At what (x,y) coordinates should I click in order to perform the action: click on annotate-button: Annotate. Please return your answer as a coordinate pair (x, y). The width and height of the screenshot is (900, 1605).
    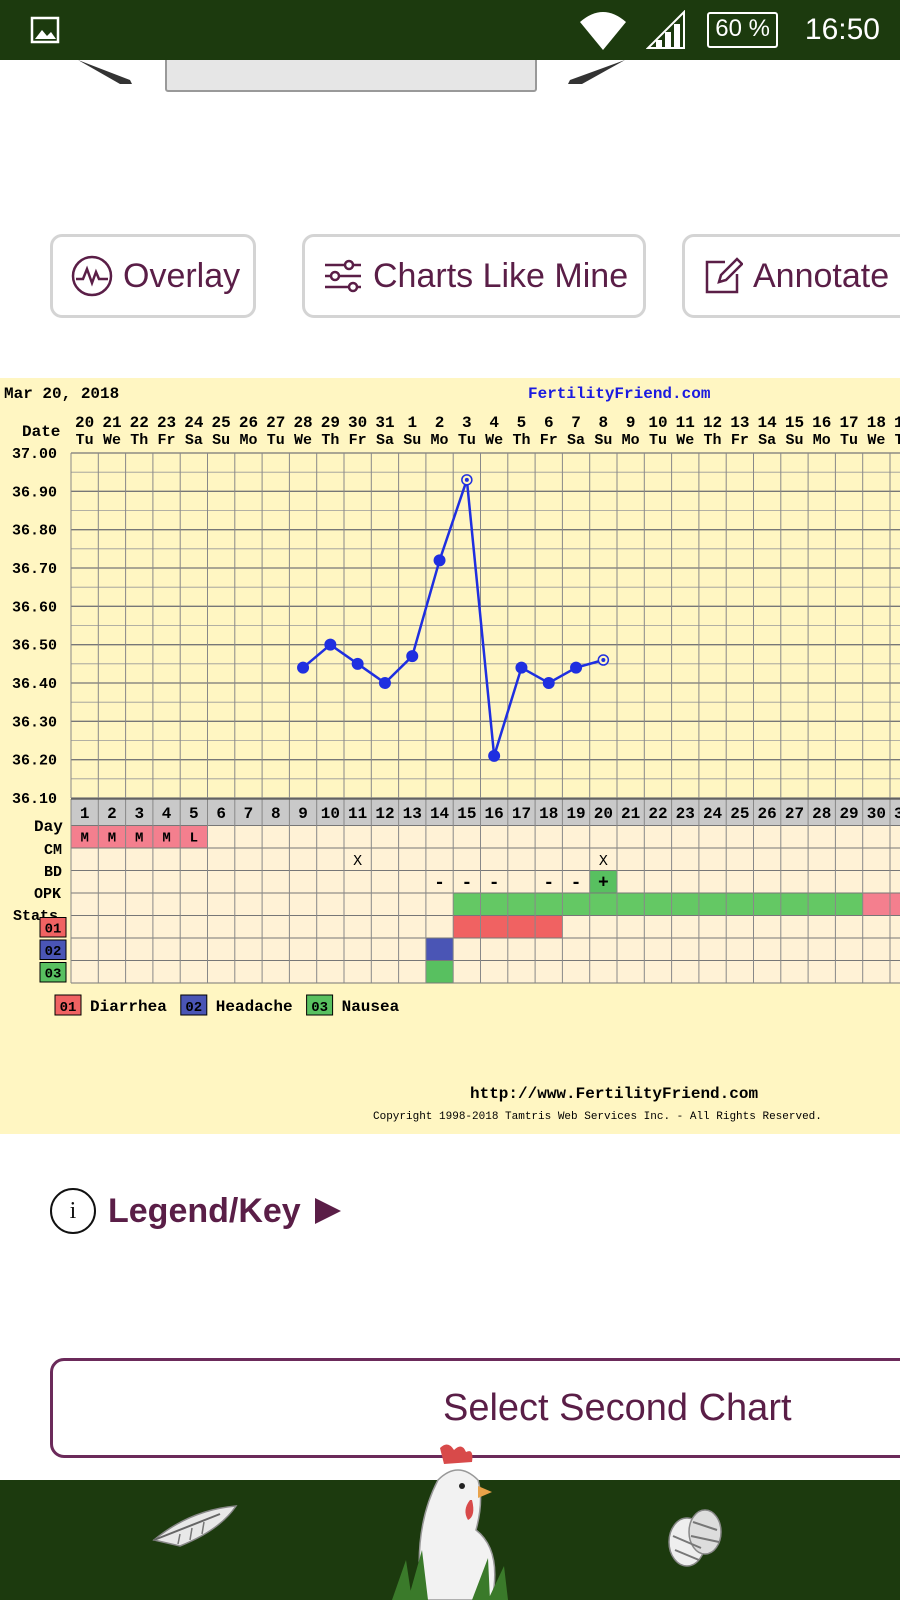
    Looking at the image, I should click on (791, 276).